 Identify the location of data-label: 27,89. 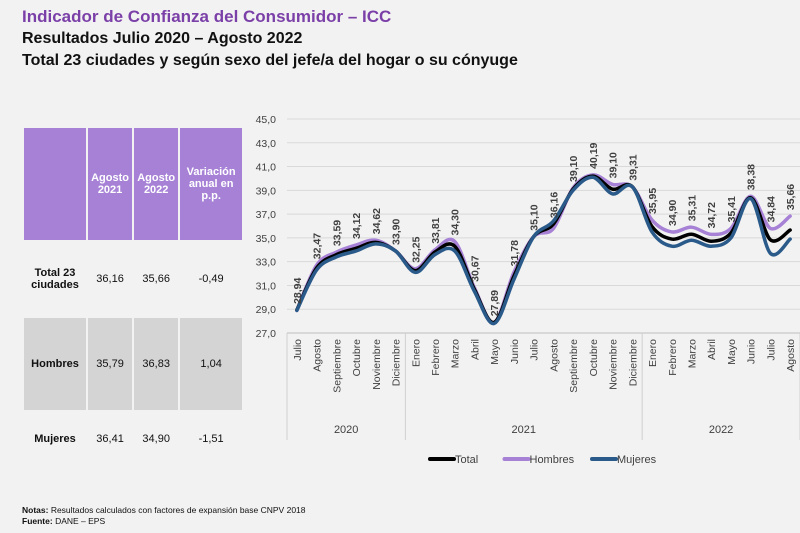
(495, 303).